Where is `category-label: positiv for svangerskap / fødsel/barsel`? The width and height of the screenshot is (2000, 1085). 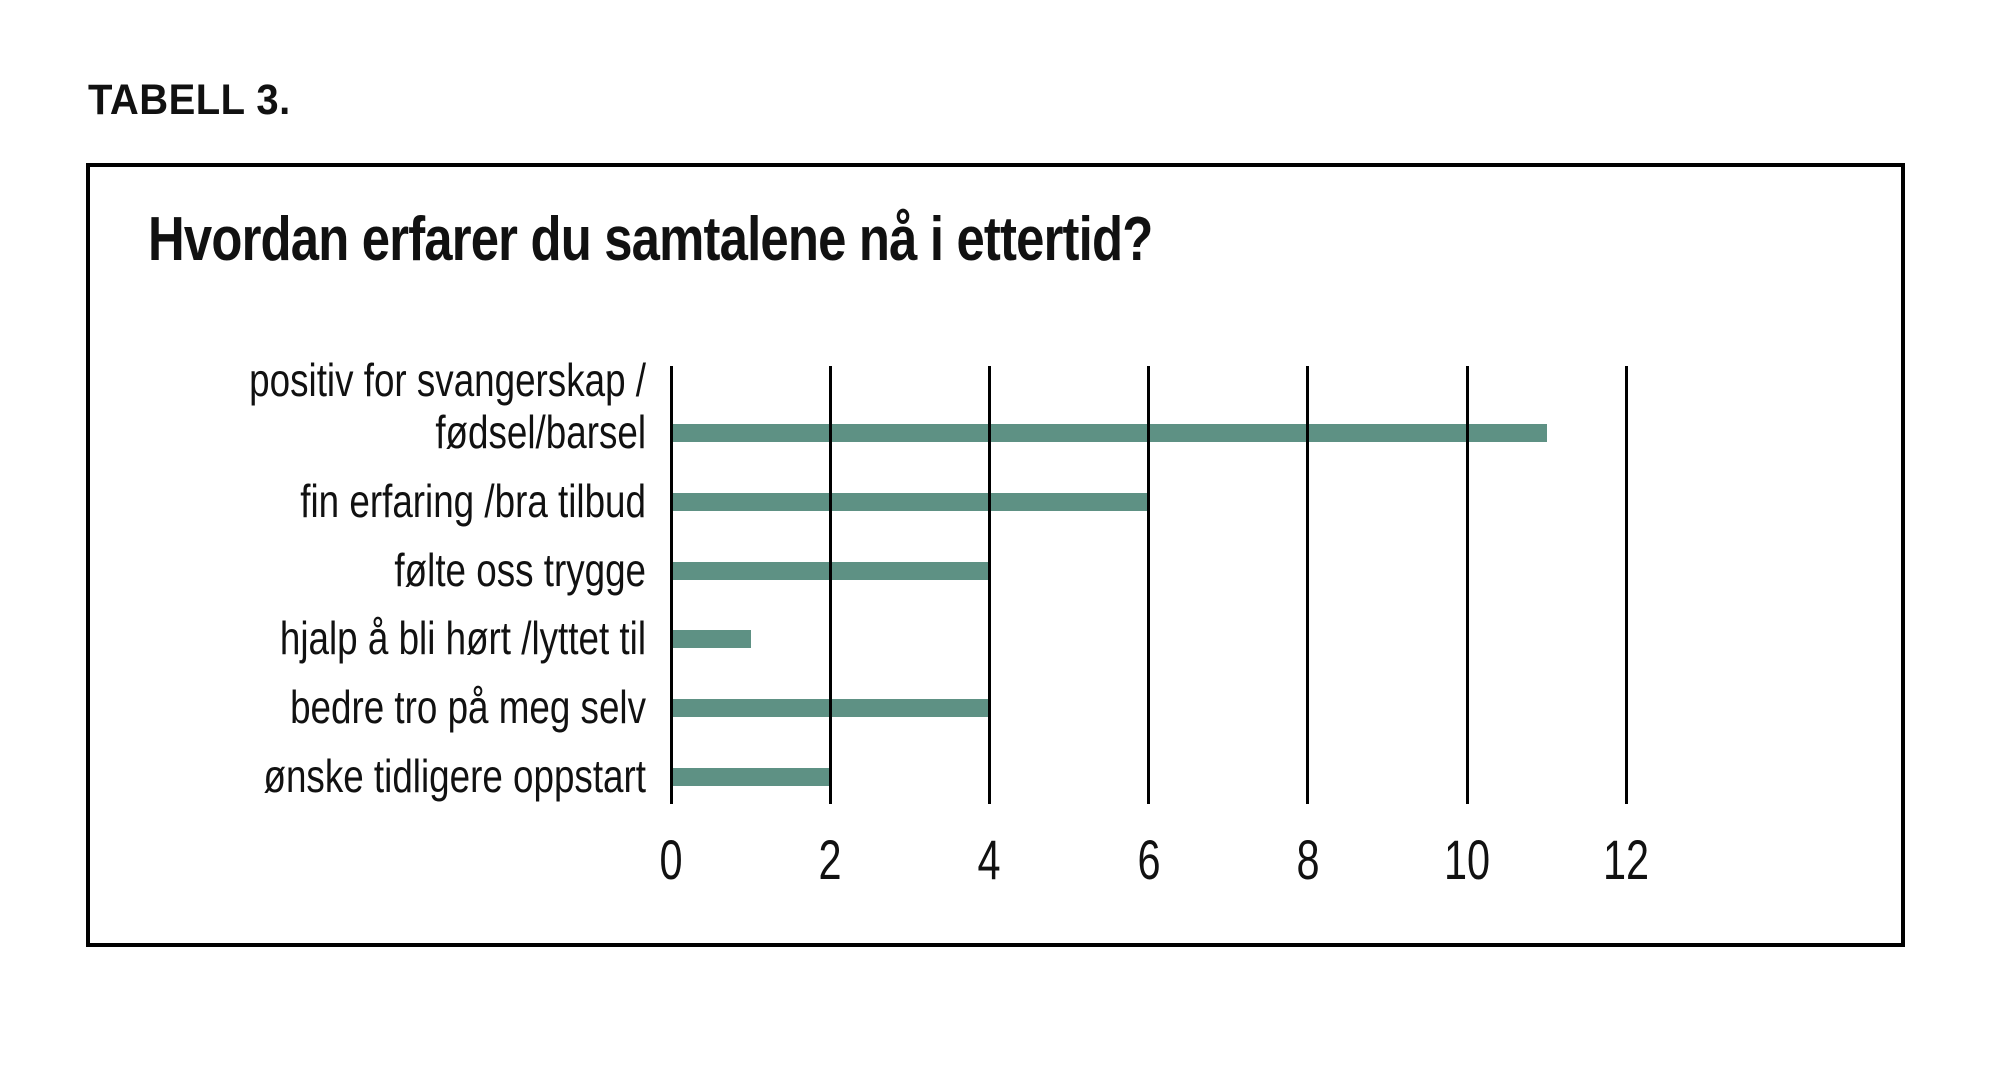 category-label: positiv for svangerskap / fødsel/barsel is located at coordinates (447, 406).